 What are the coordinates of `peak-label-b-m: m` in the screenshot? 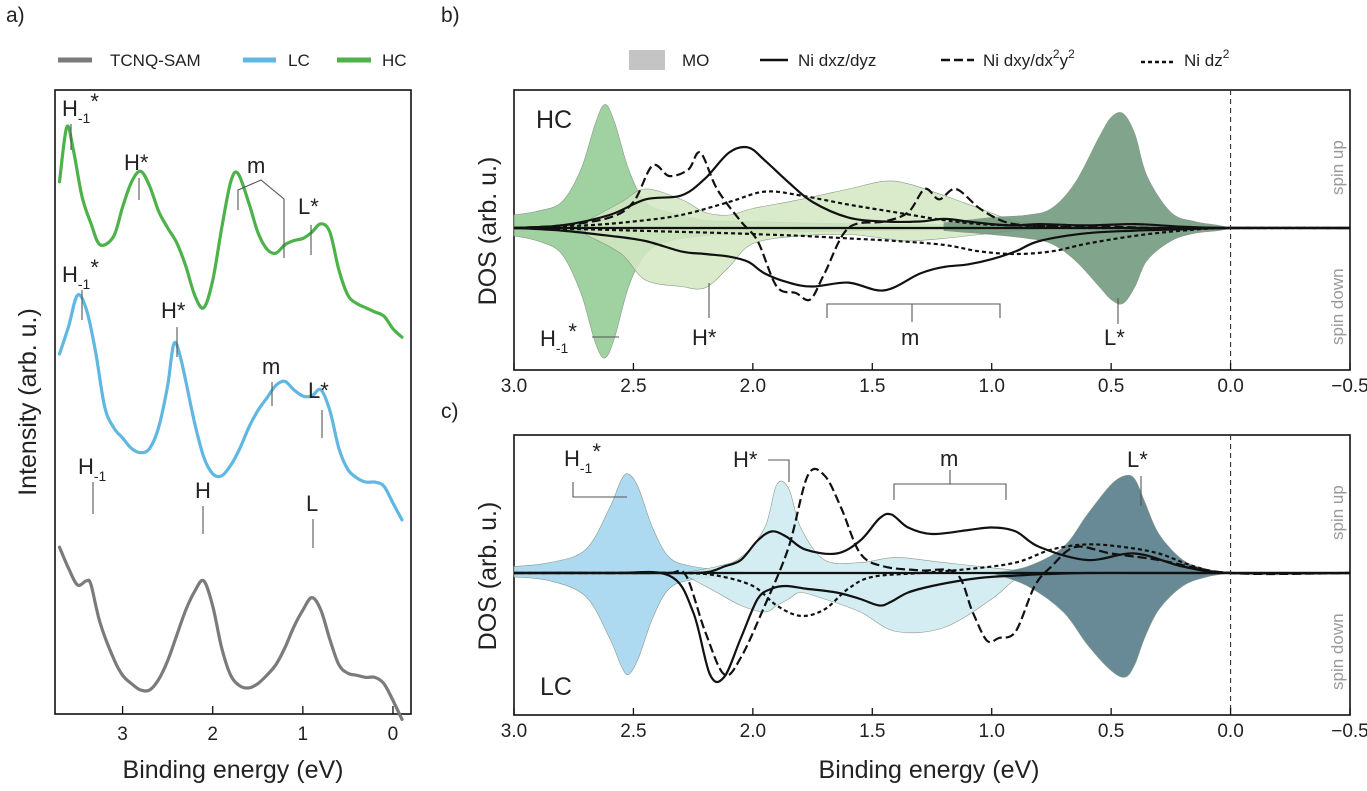 It's located at (910, 337).